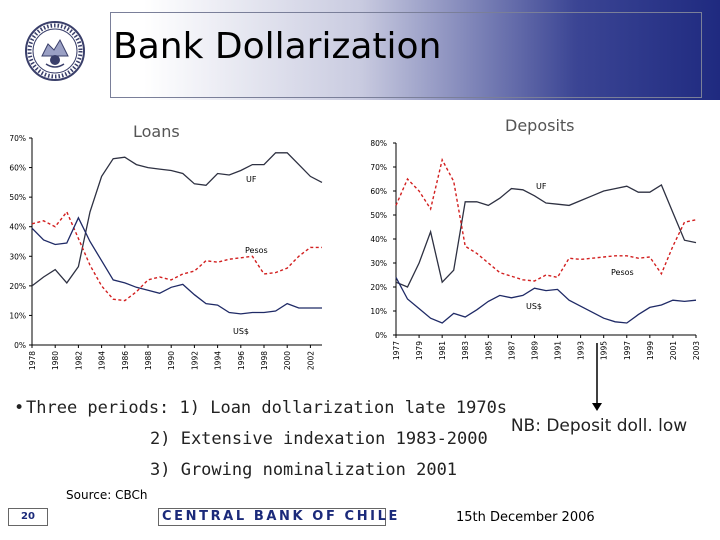 The height and width of the screenshot is (540, 720). I want to click on deposits-x-tick-label: 2001, so click(673, 350).